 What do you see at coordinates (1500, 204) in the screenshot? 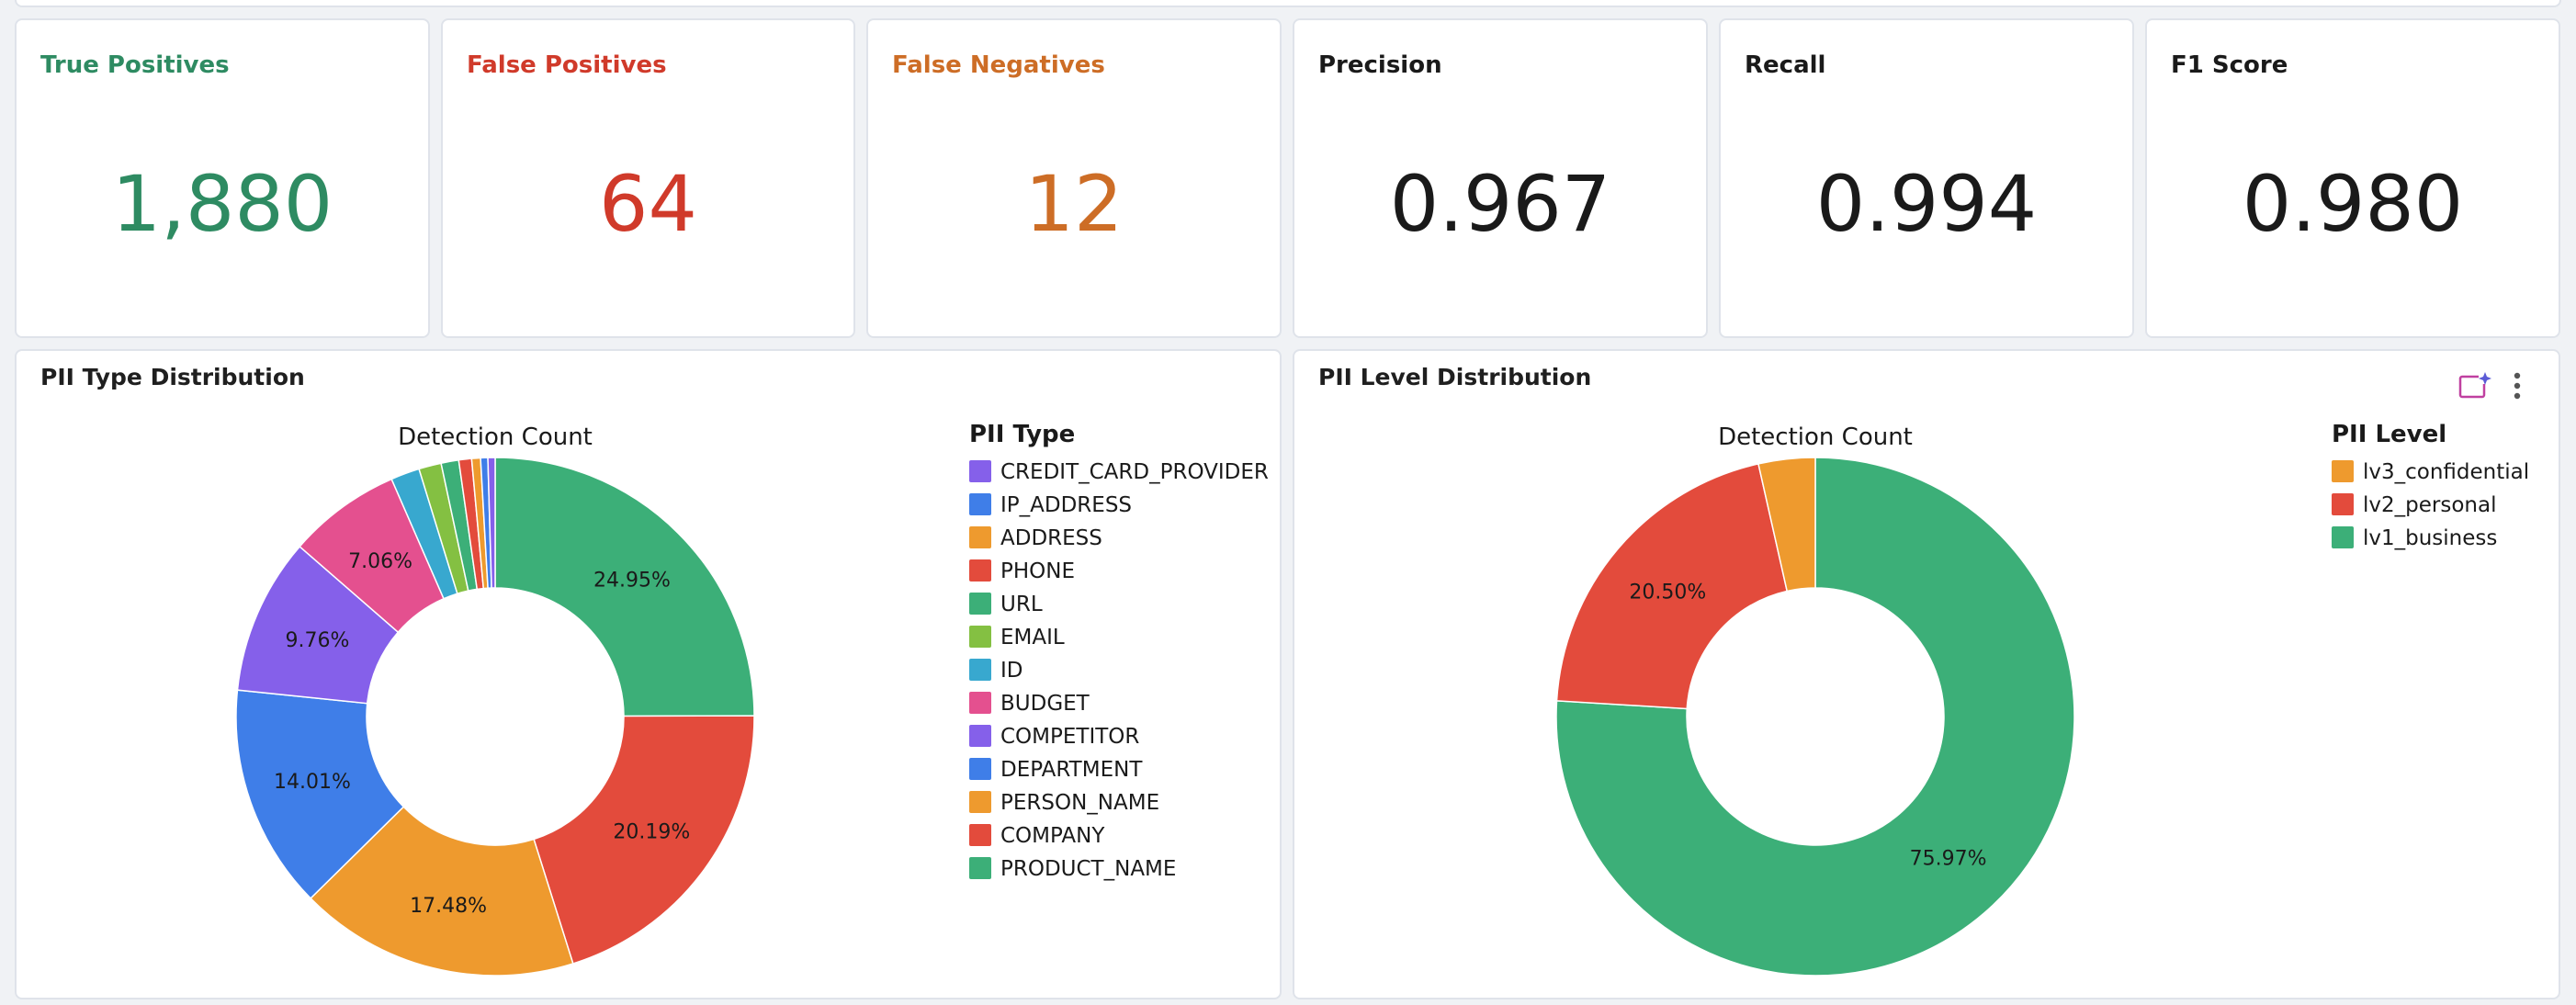
I see `kpi-value: 0.967` at bounding box center [1500, 204].